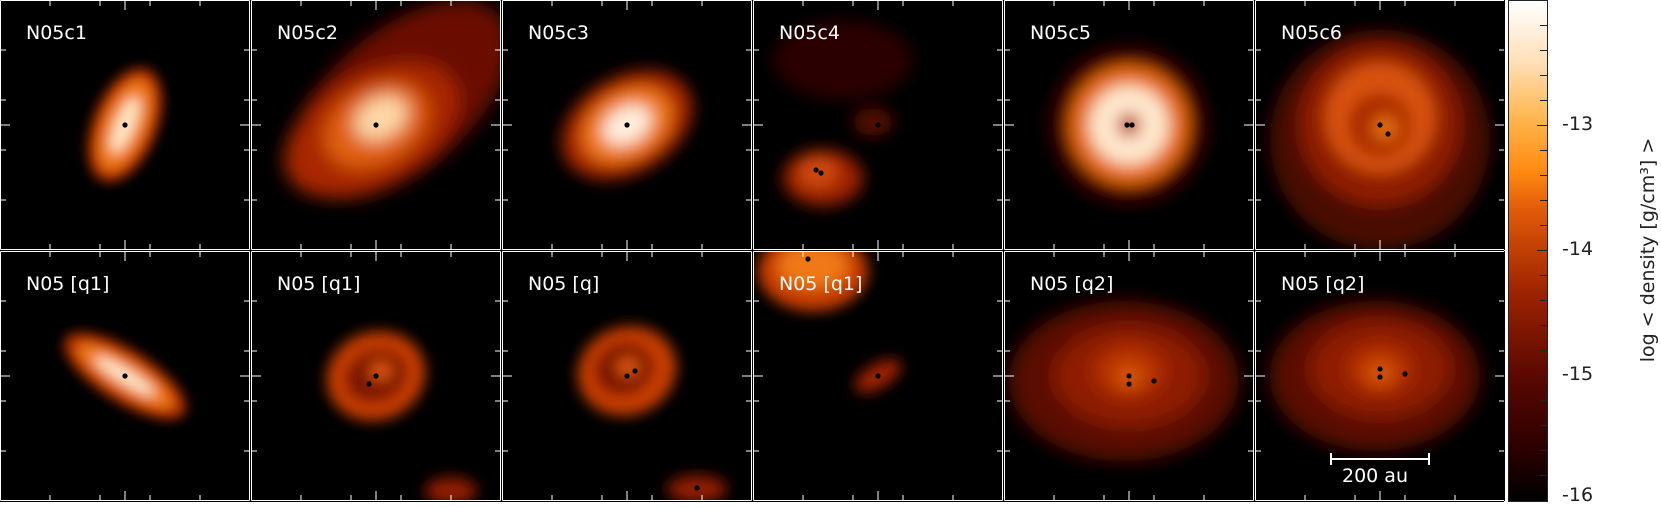  What do you see at coordinates (56, 33) in the screenshot?
I see `panel-label: N05c1` at bounding box center [56, 33].